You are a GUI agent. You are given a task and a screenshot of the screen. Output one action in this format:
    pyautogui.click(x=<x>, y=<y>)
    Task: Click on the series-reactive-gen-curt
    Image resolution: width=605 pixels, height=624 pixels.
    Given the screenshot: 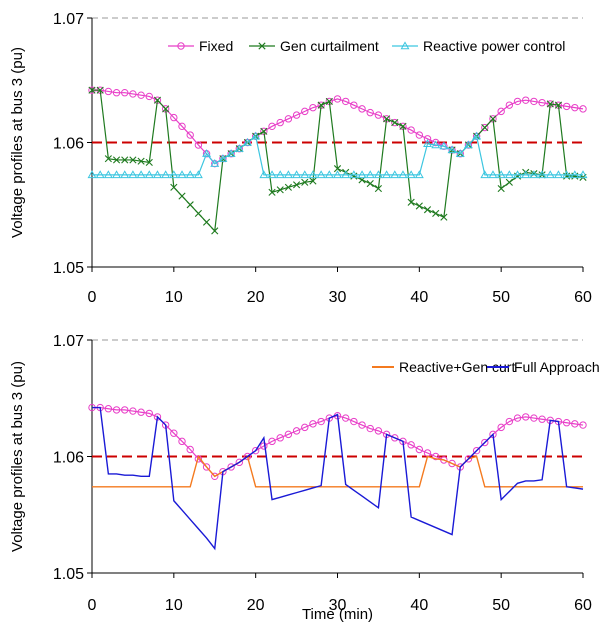 What is the action you would take?
    pyautogui.click(x=337, y=471)
    